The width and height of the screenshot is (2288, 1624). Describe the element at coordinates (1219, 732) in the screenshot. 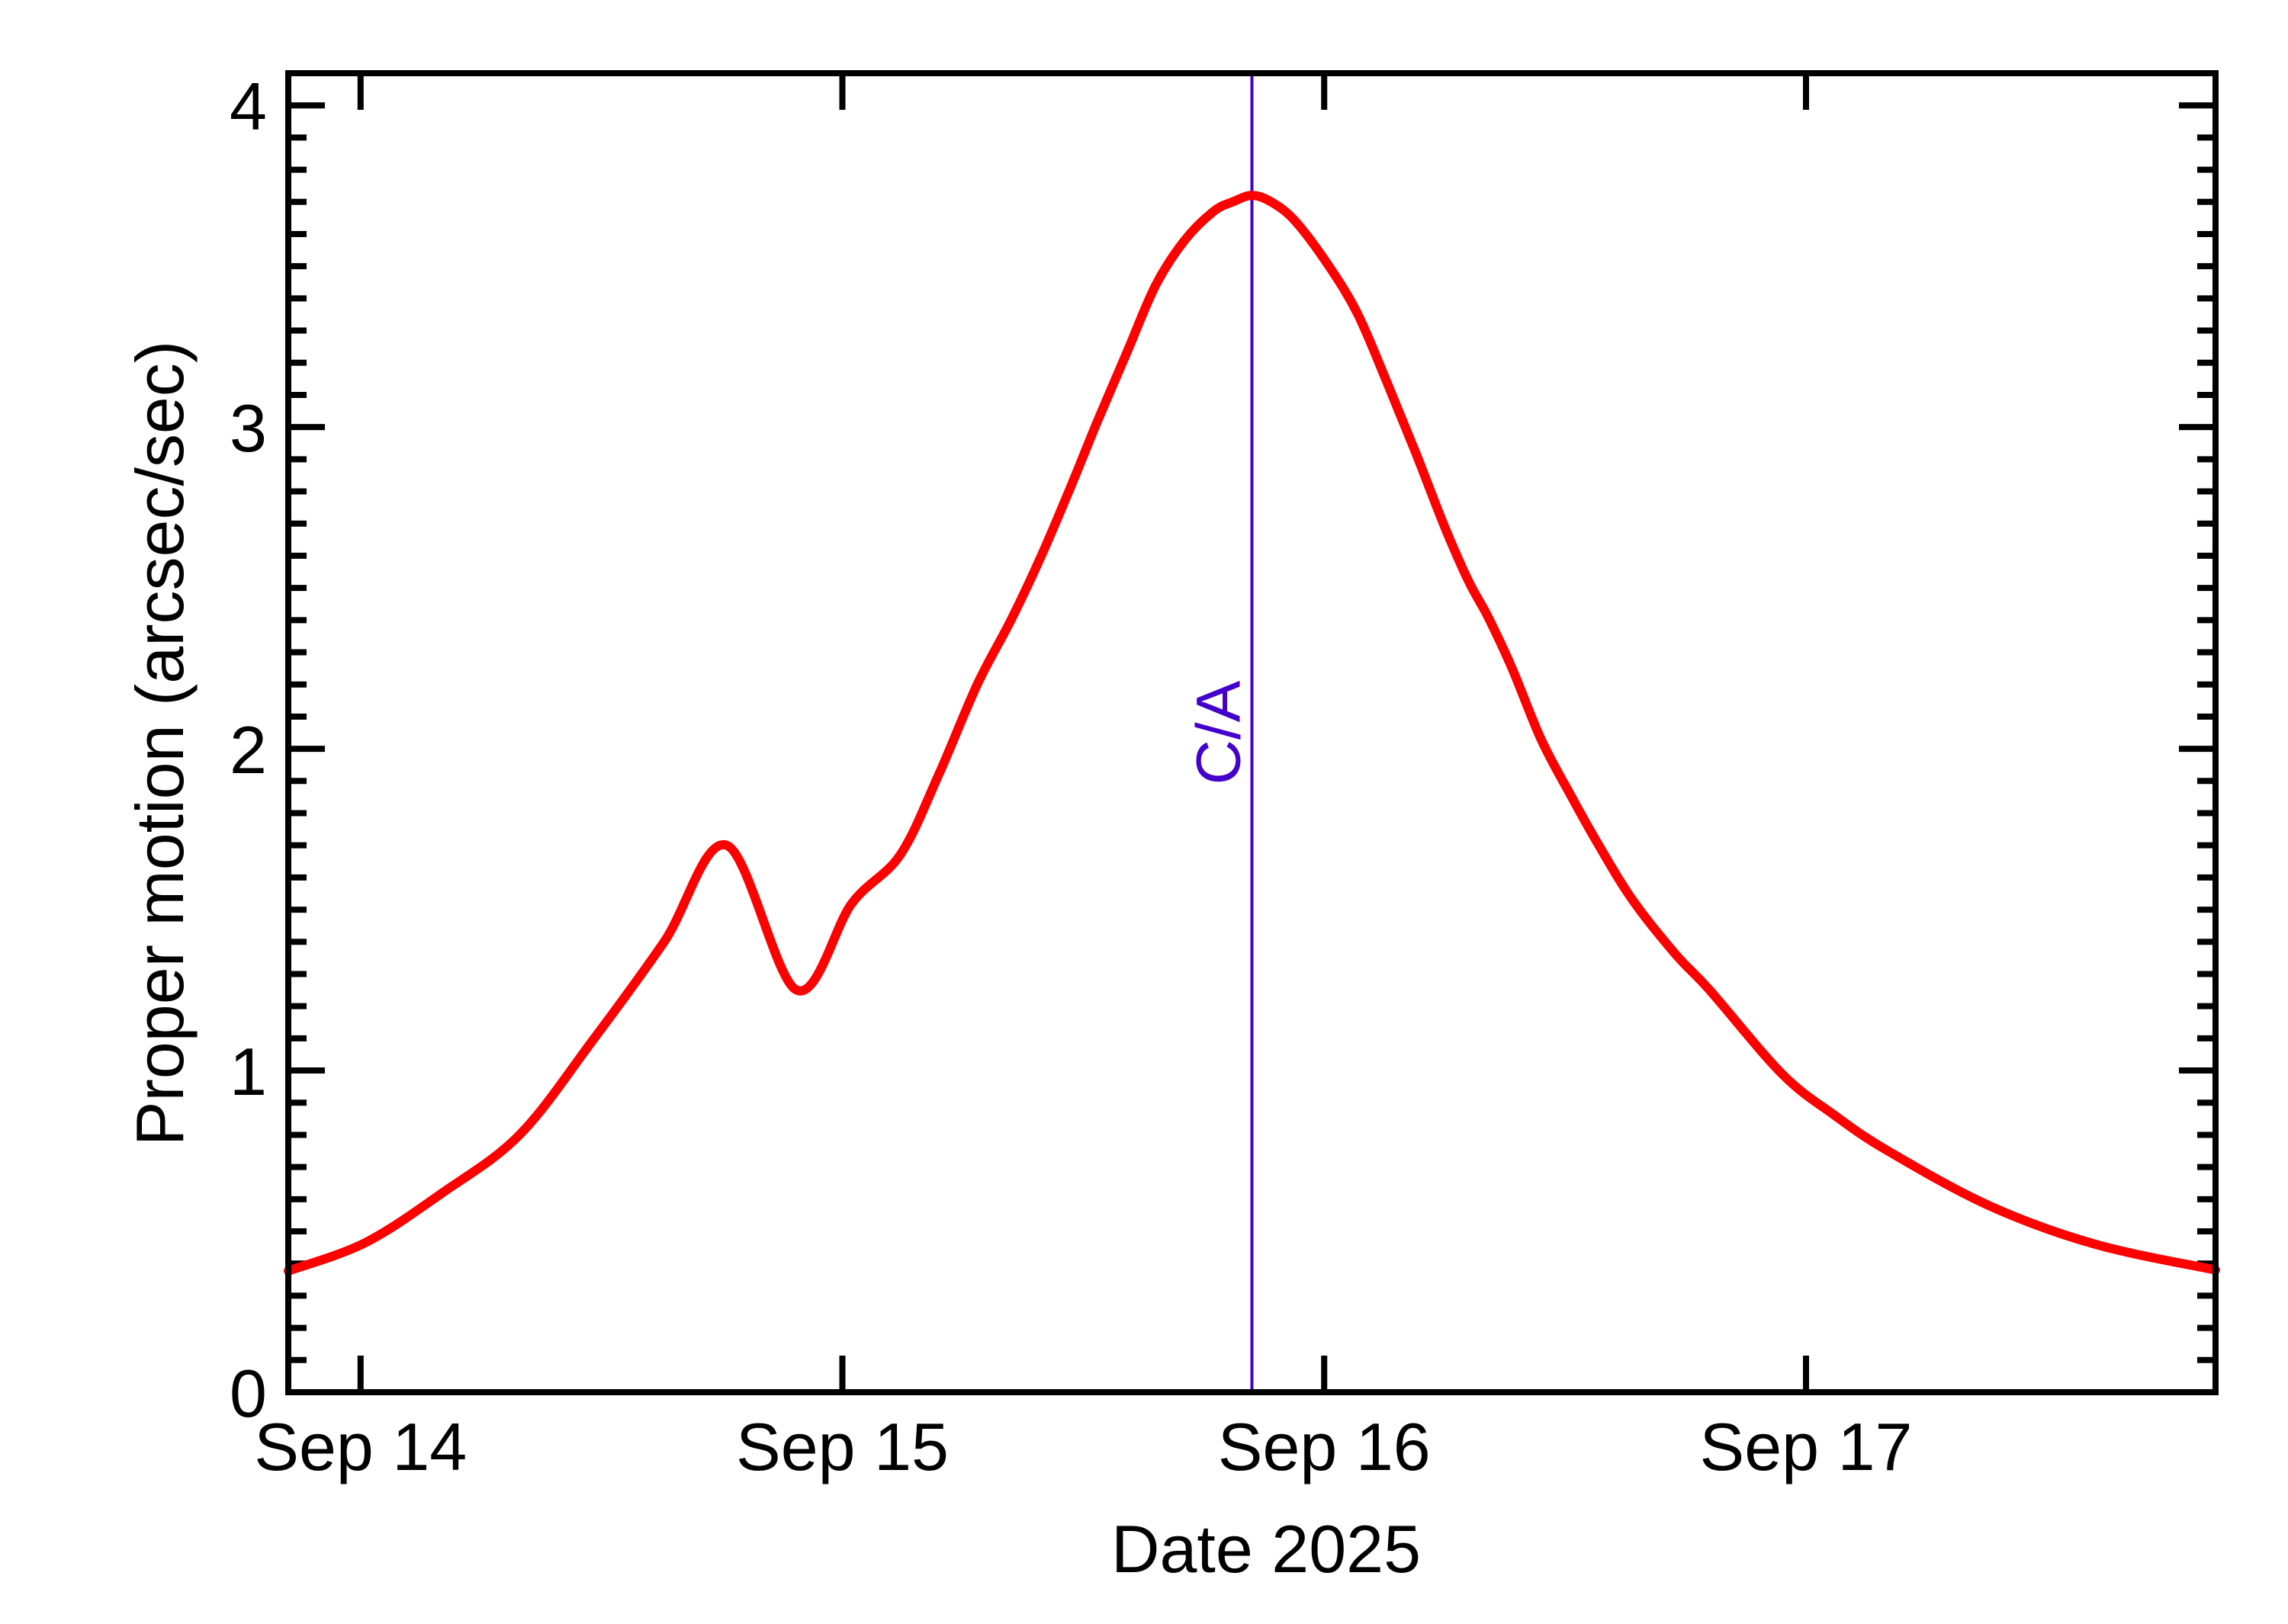

I see `closest-approach-label: C/A` at that location.